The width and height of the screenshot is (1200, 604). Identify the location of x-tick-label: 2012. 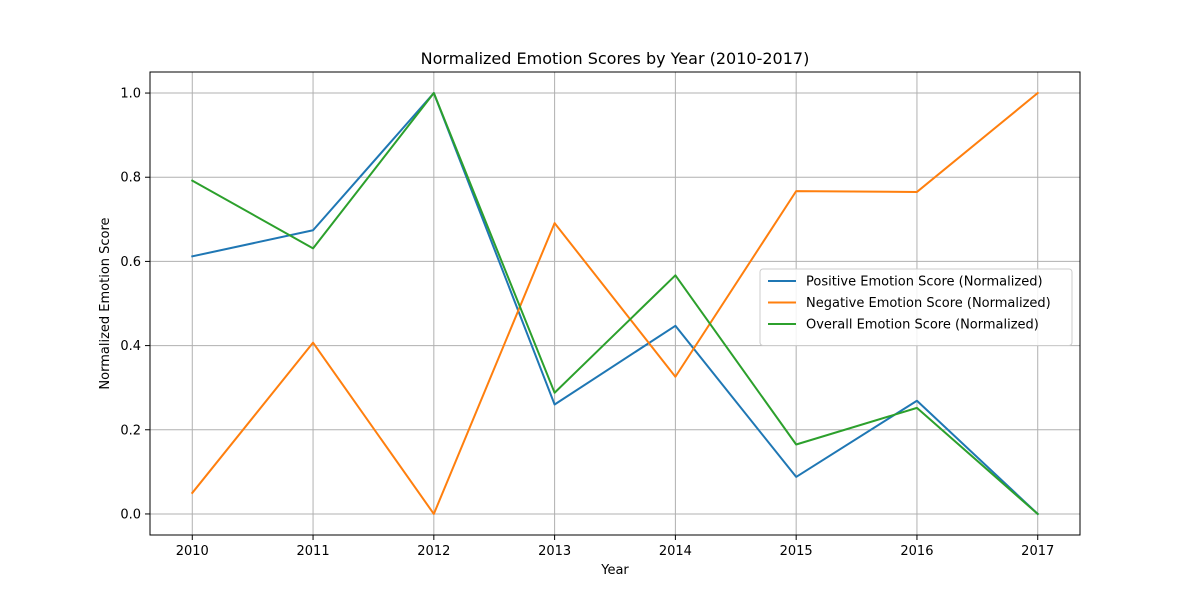
(433, 551).